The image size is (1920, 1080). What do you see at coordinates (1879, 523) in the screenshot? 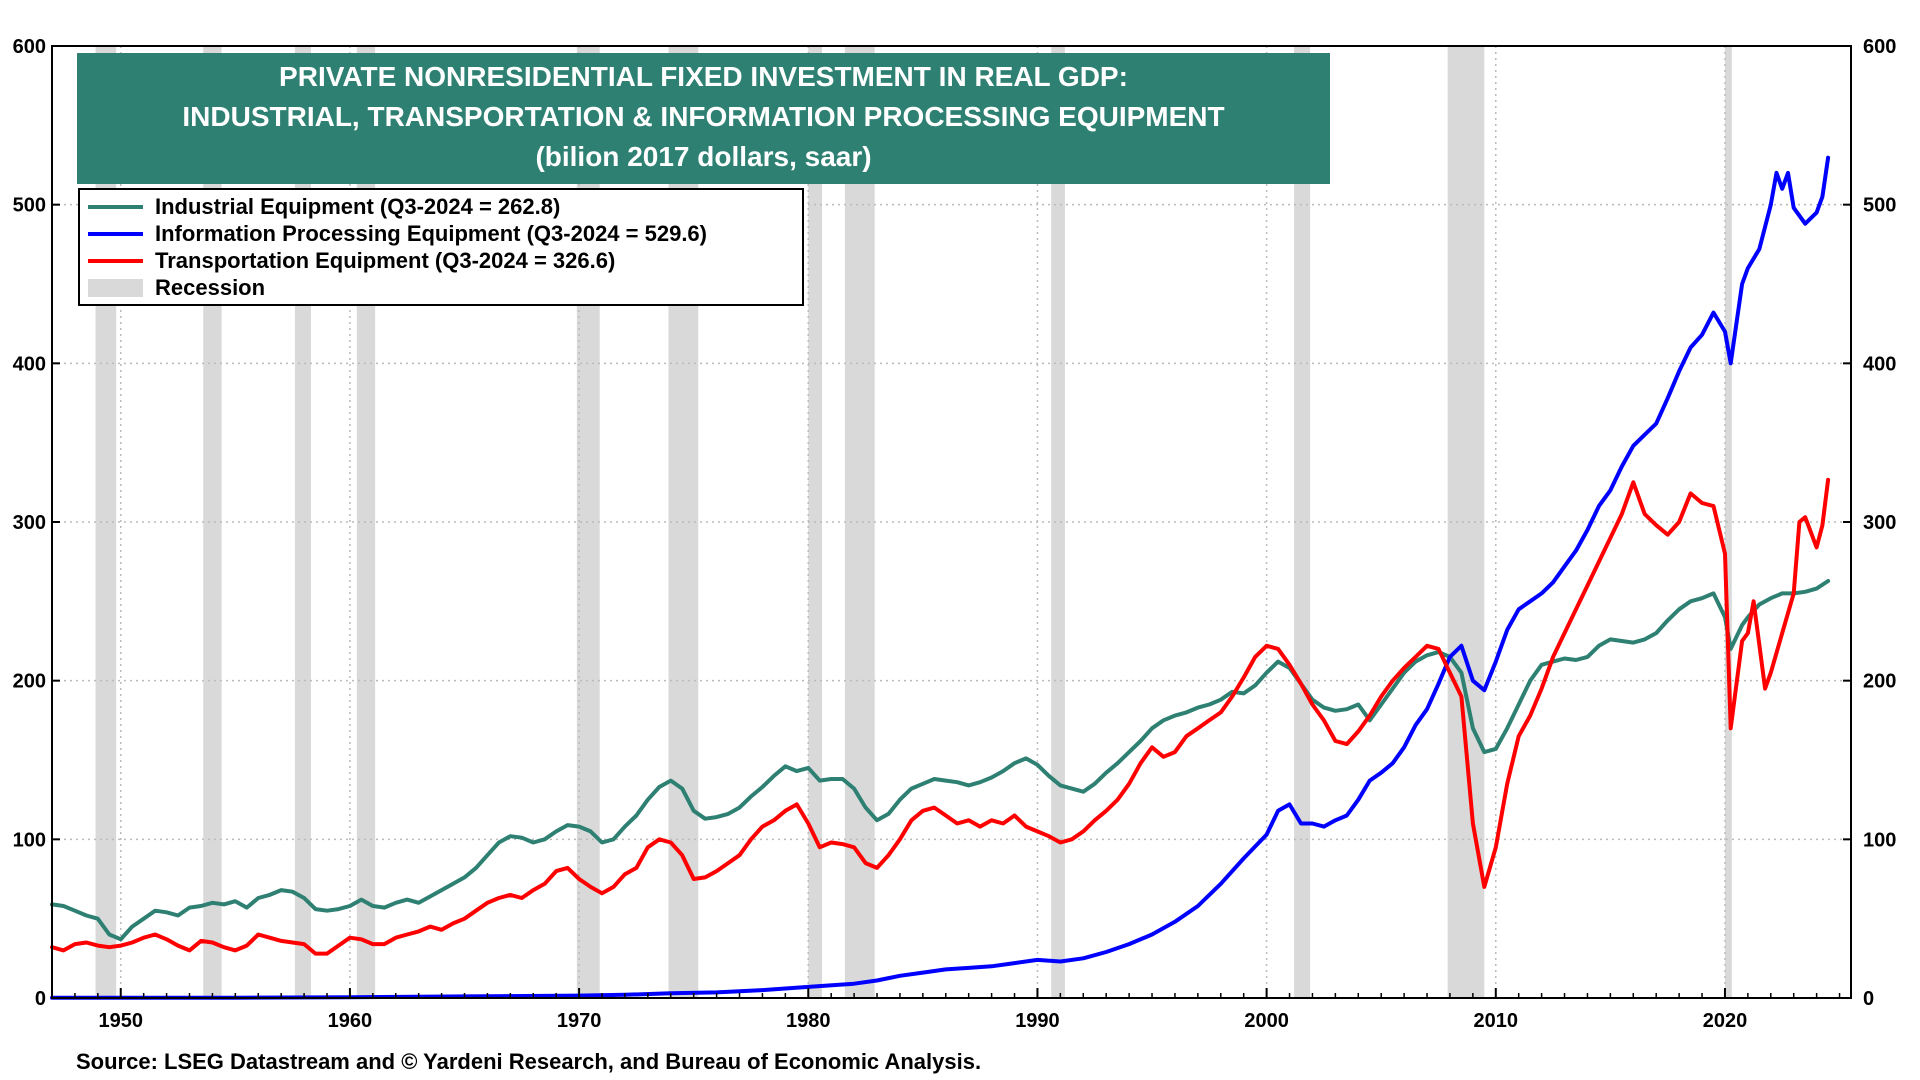
I see `y-tick-label-right-3: 300` at bounding box center [1879, 523].